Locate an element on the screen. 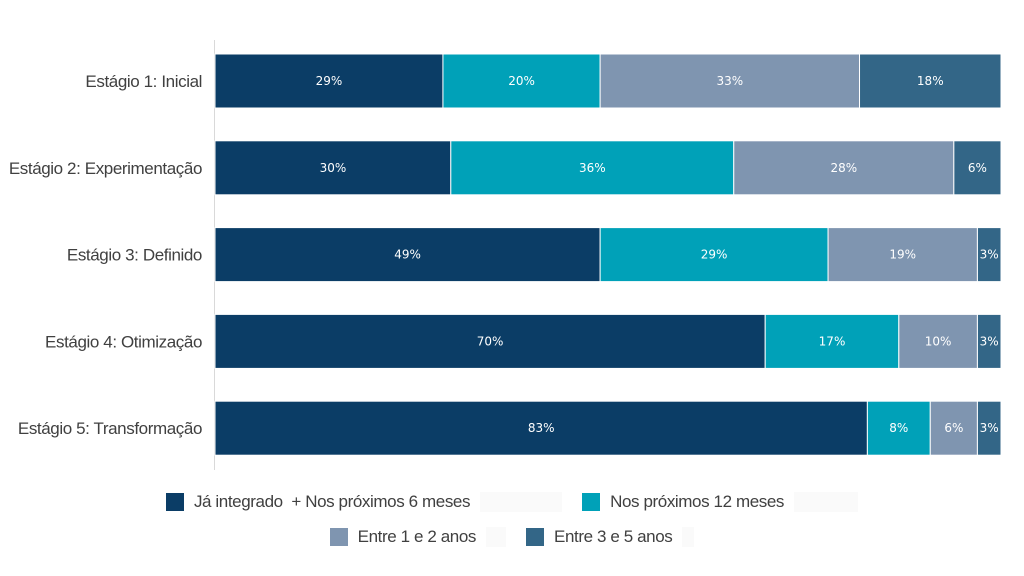 This screenshot has height=576, width=1024. legend-label: Entre 3 e 5 anos is located at coordinates (613, 536).